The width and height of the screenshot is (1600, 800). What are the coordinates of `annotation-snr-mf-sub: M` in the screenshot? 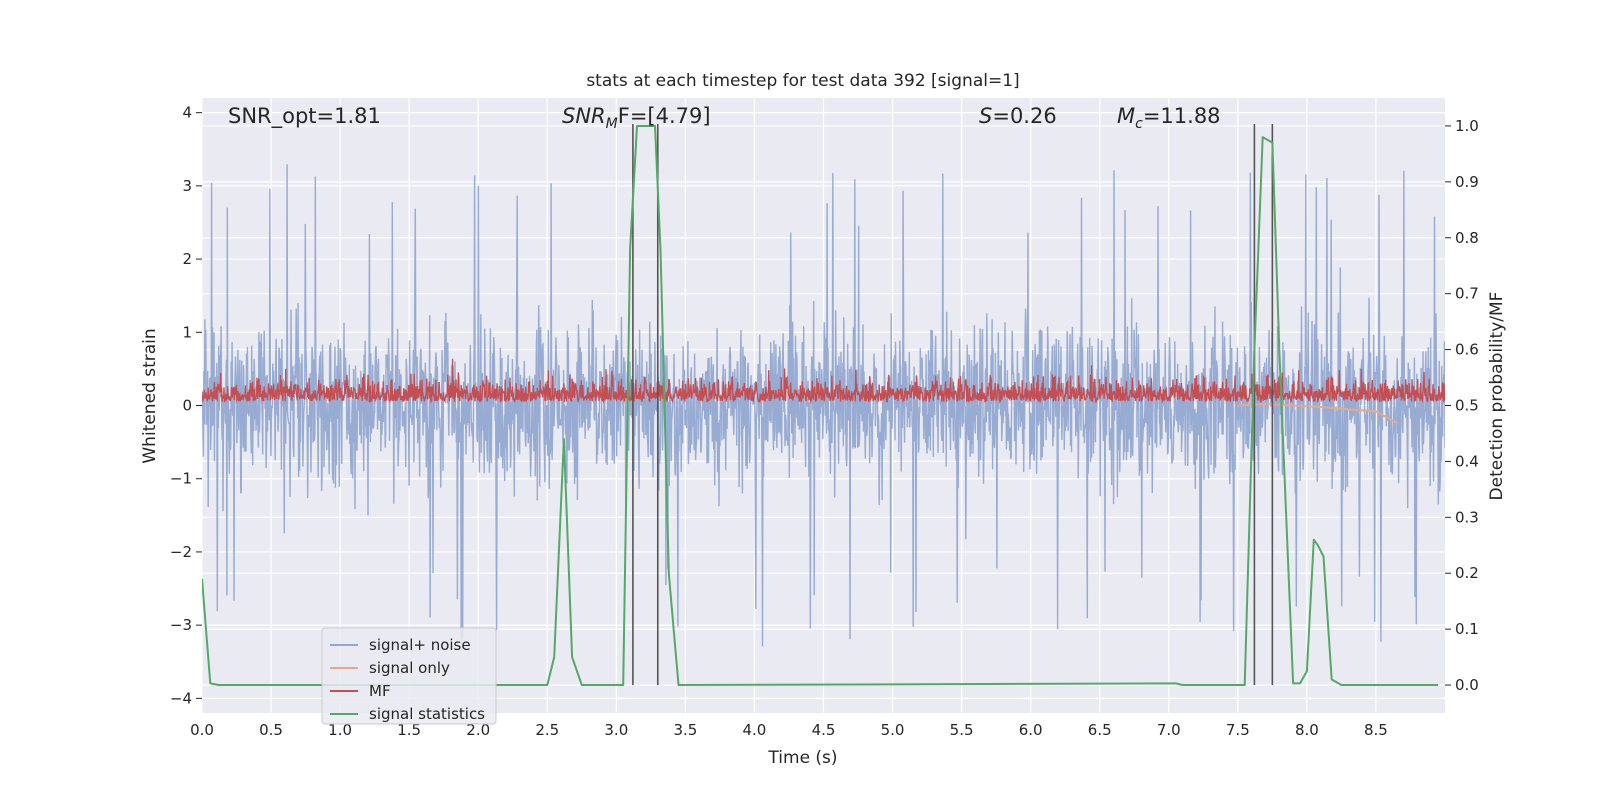 It's located at (612, 124).